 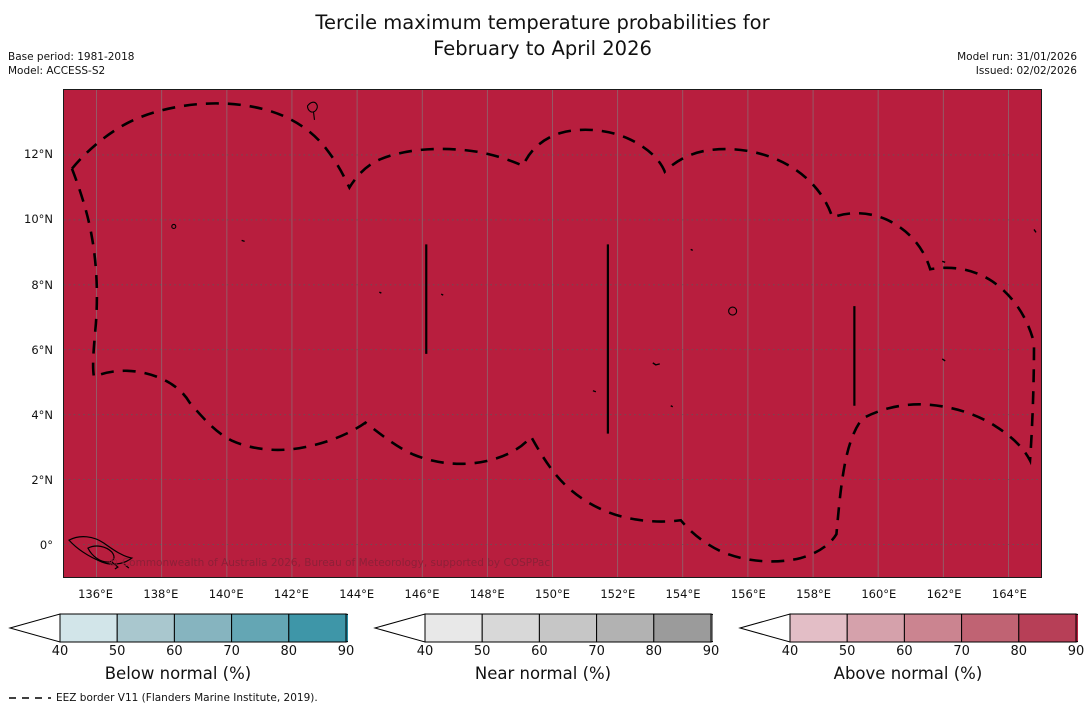 I want to click on y-tick-4: 8°N, so click(x=42, y=284).